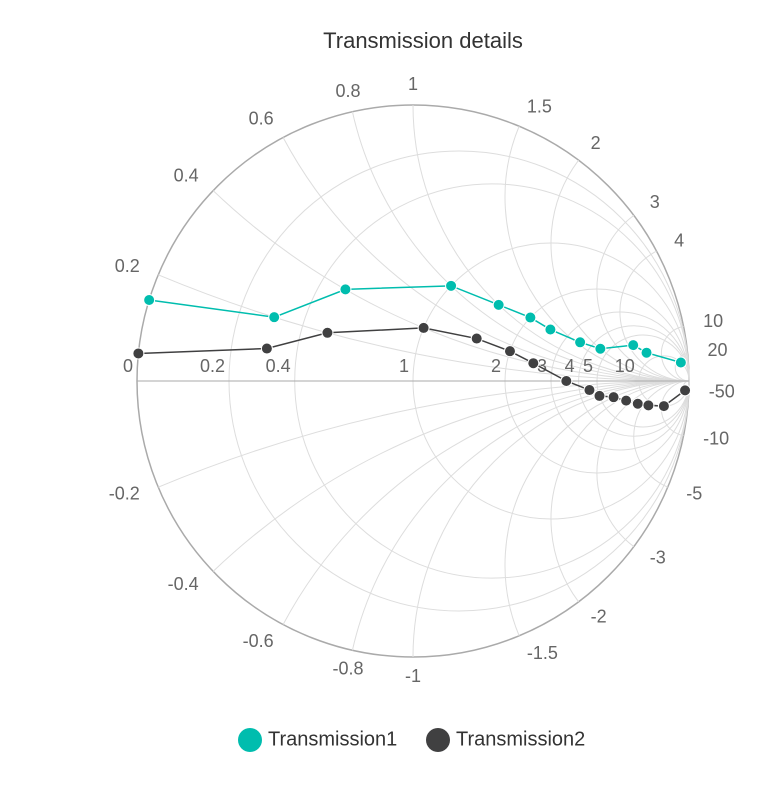 This screenshot has width=763, height=789. Describe the element at coordinates (542, 366) in the screenshot. I see `resistance-tick-label: 3` at that location.